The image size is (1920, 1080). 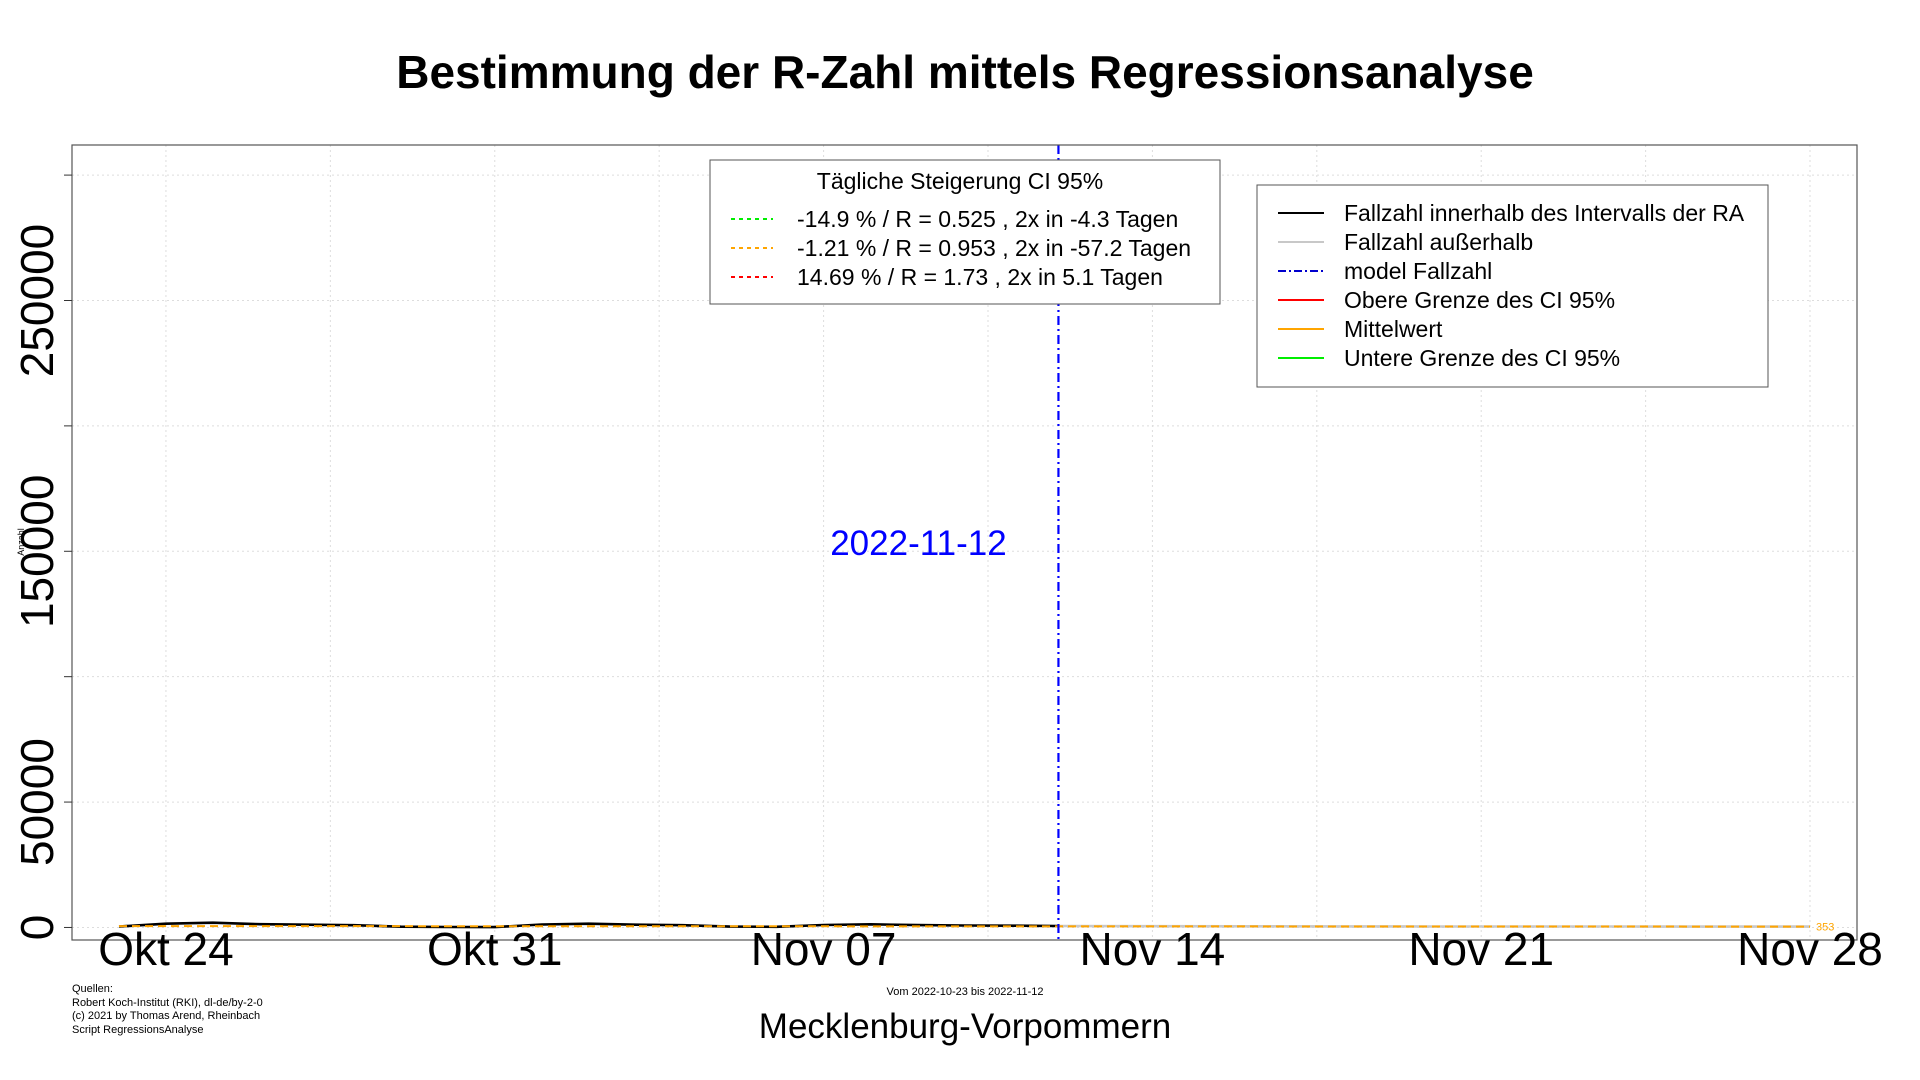 What do you see at coordinates (1544, 213) in the screenshot?
I see `legend-entry-inside: Fallzahl innerhalb des Intervalls der RA` at bounding box center [1544, 213].